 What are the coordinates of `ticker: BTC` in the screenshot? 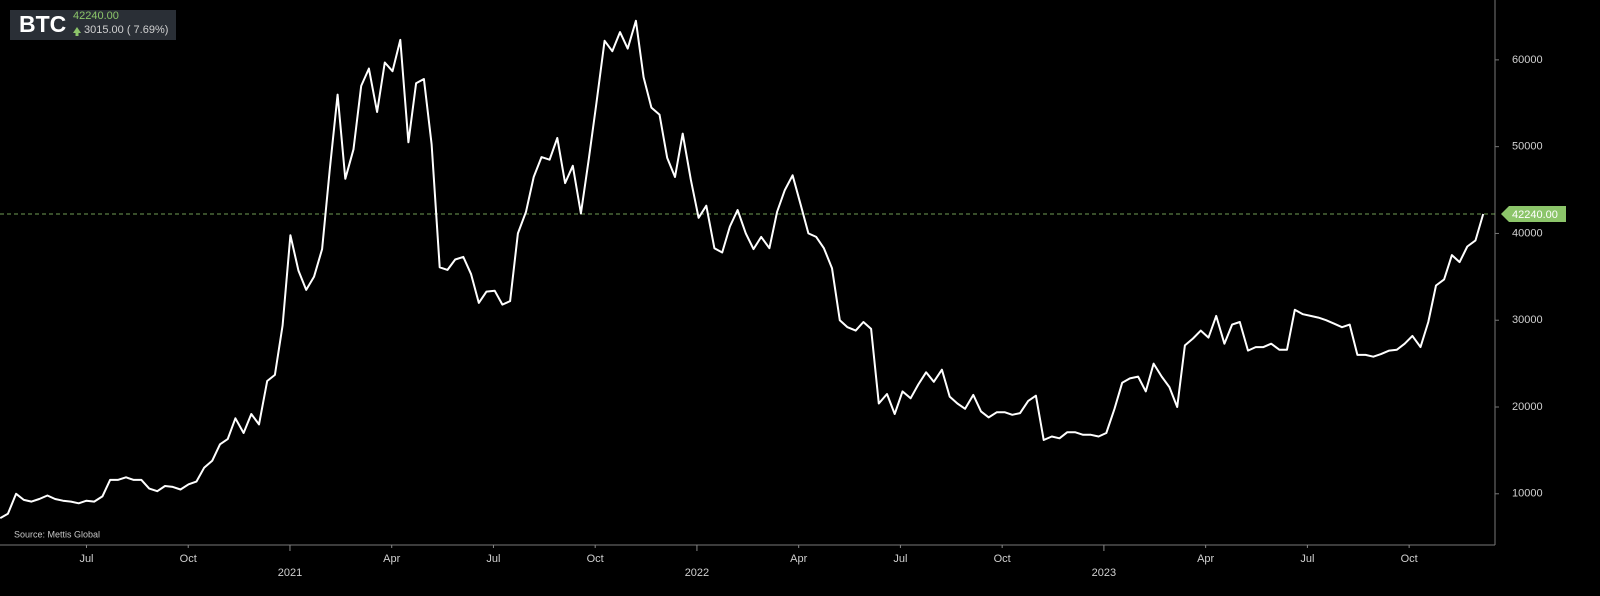 It's located at (42, 24).